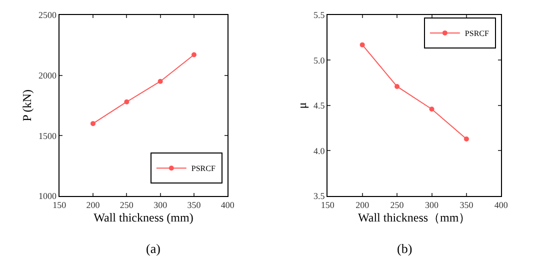 This screenshot has width=550, height=268. Describe the element at coordinates (414, 217) in the screenshot. I see `x-axis-title: Wall thickness（mm）` at that location.